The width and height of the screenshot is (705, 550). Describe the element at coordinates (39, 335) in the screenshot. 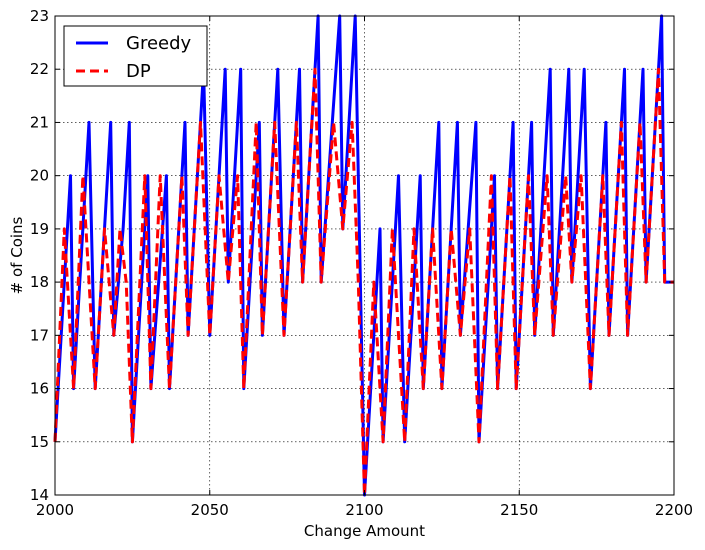

I see `y-tick-label: 17` at that location.